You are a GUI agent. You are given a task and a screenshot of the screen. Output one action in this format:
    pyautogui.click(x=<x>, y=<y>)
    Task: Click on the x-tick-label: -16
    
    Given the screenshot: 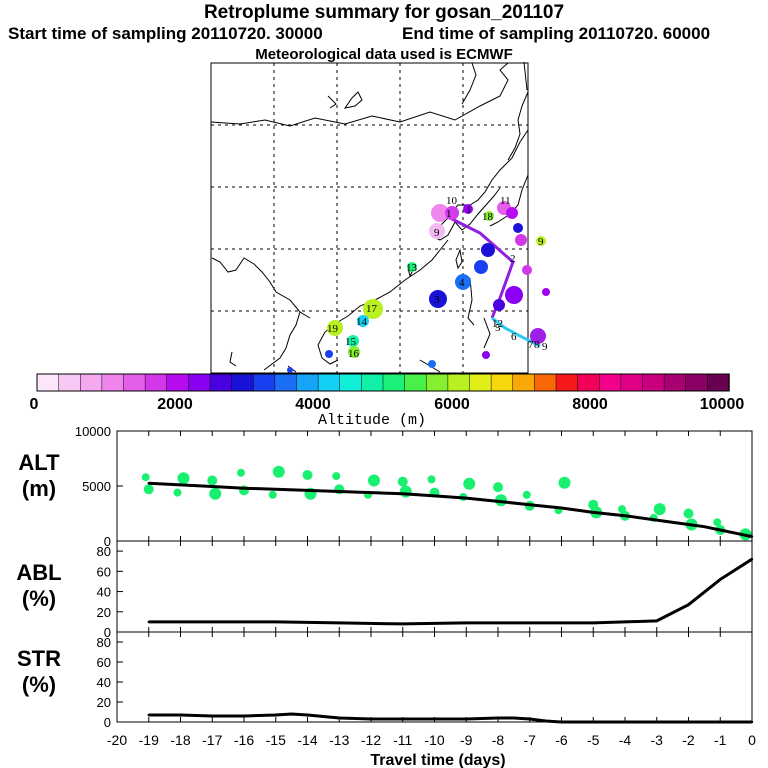 What is the action you would take?
    pyautogui.click(x=244, y=740)
    